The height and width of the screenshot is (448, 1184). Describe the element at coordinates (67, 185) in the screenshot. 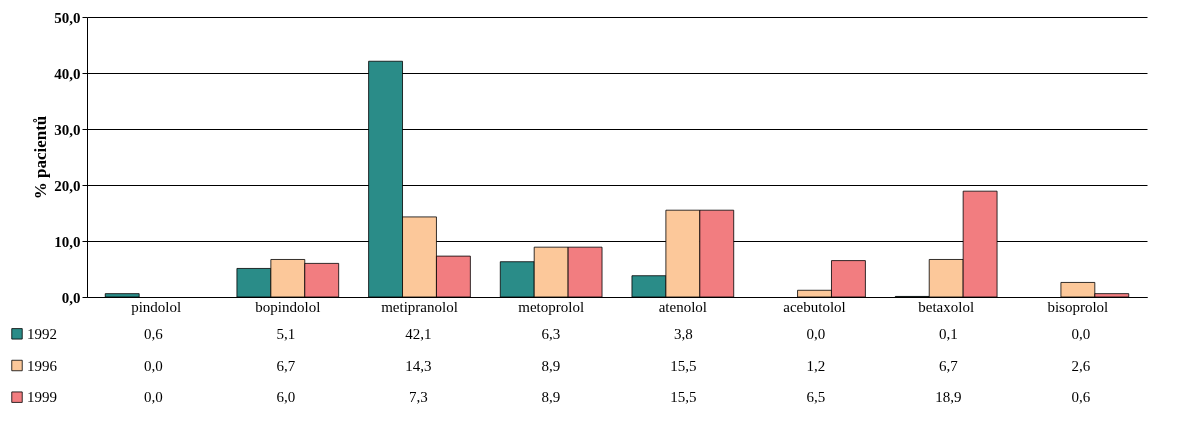

I see `y-tick-label: 20,0` at that location.